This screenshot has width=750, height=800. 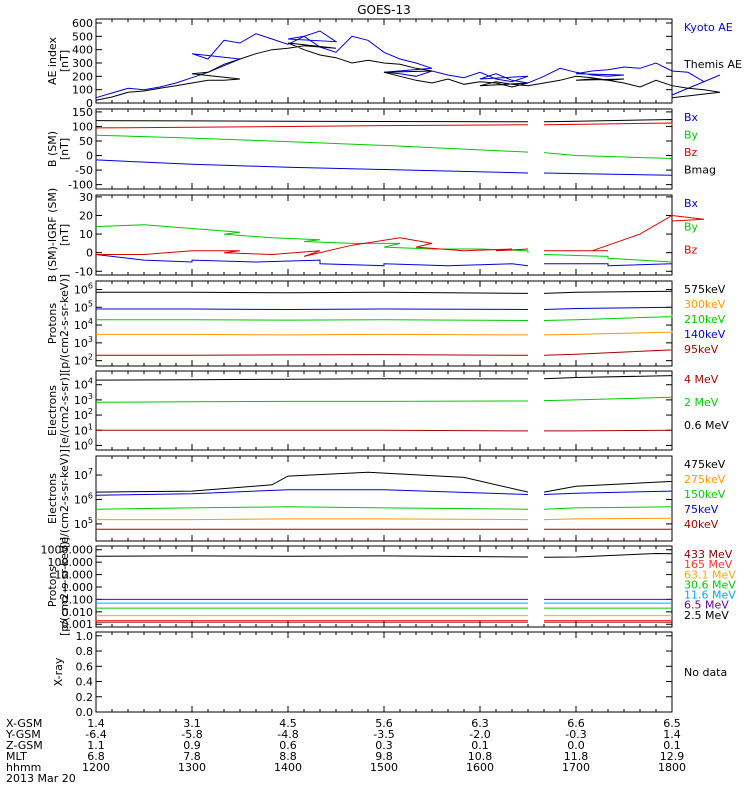 What do you see at coordinates (384, 10) in the screenshot?
I see `plot-title: GOES-13` at bounding box center [384, 10].